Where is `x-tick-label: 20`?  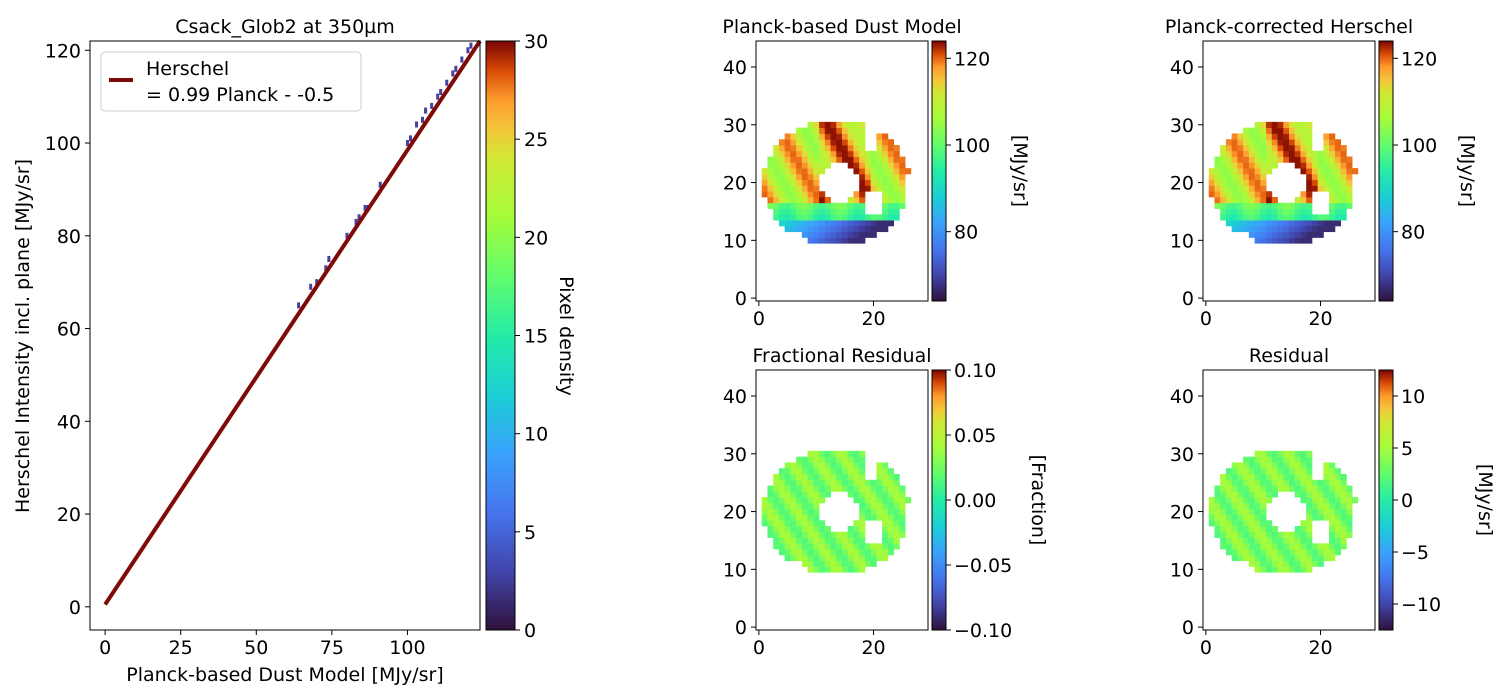 x-tick-label: 20 is located at coordinates (873, 648).